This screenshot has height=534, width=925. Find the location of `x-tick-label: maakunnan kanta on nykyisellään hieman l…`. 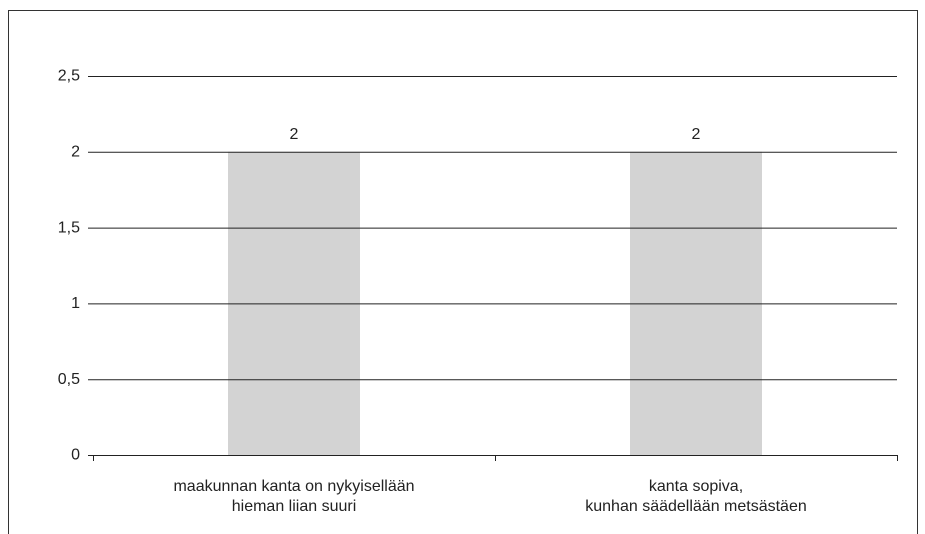

x-tick-label: maakunnan kanta on nykyisellään hieman l… is located at coordinates (294, 496).